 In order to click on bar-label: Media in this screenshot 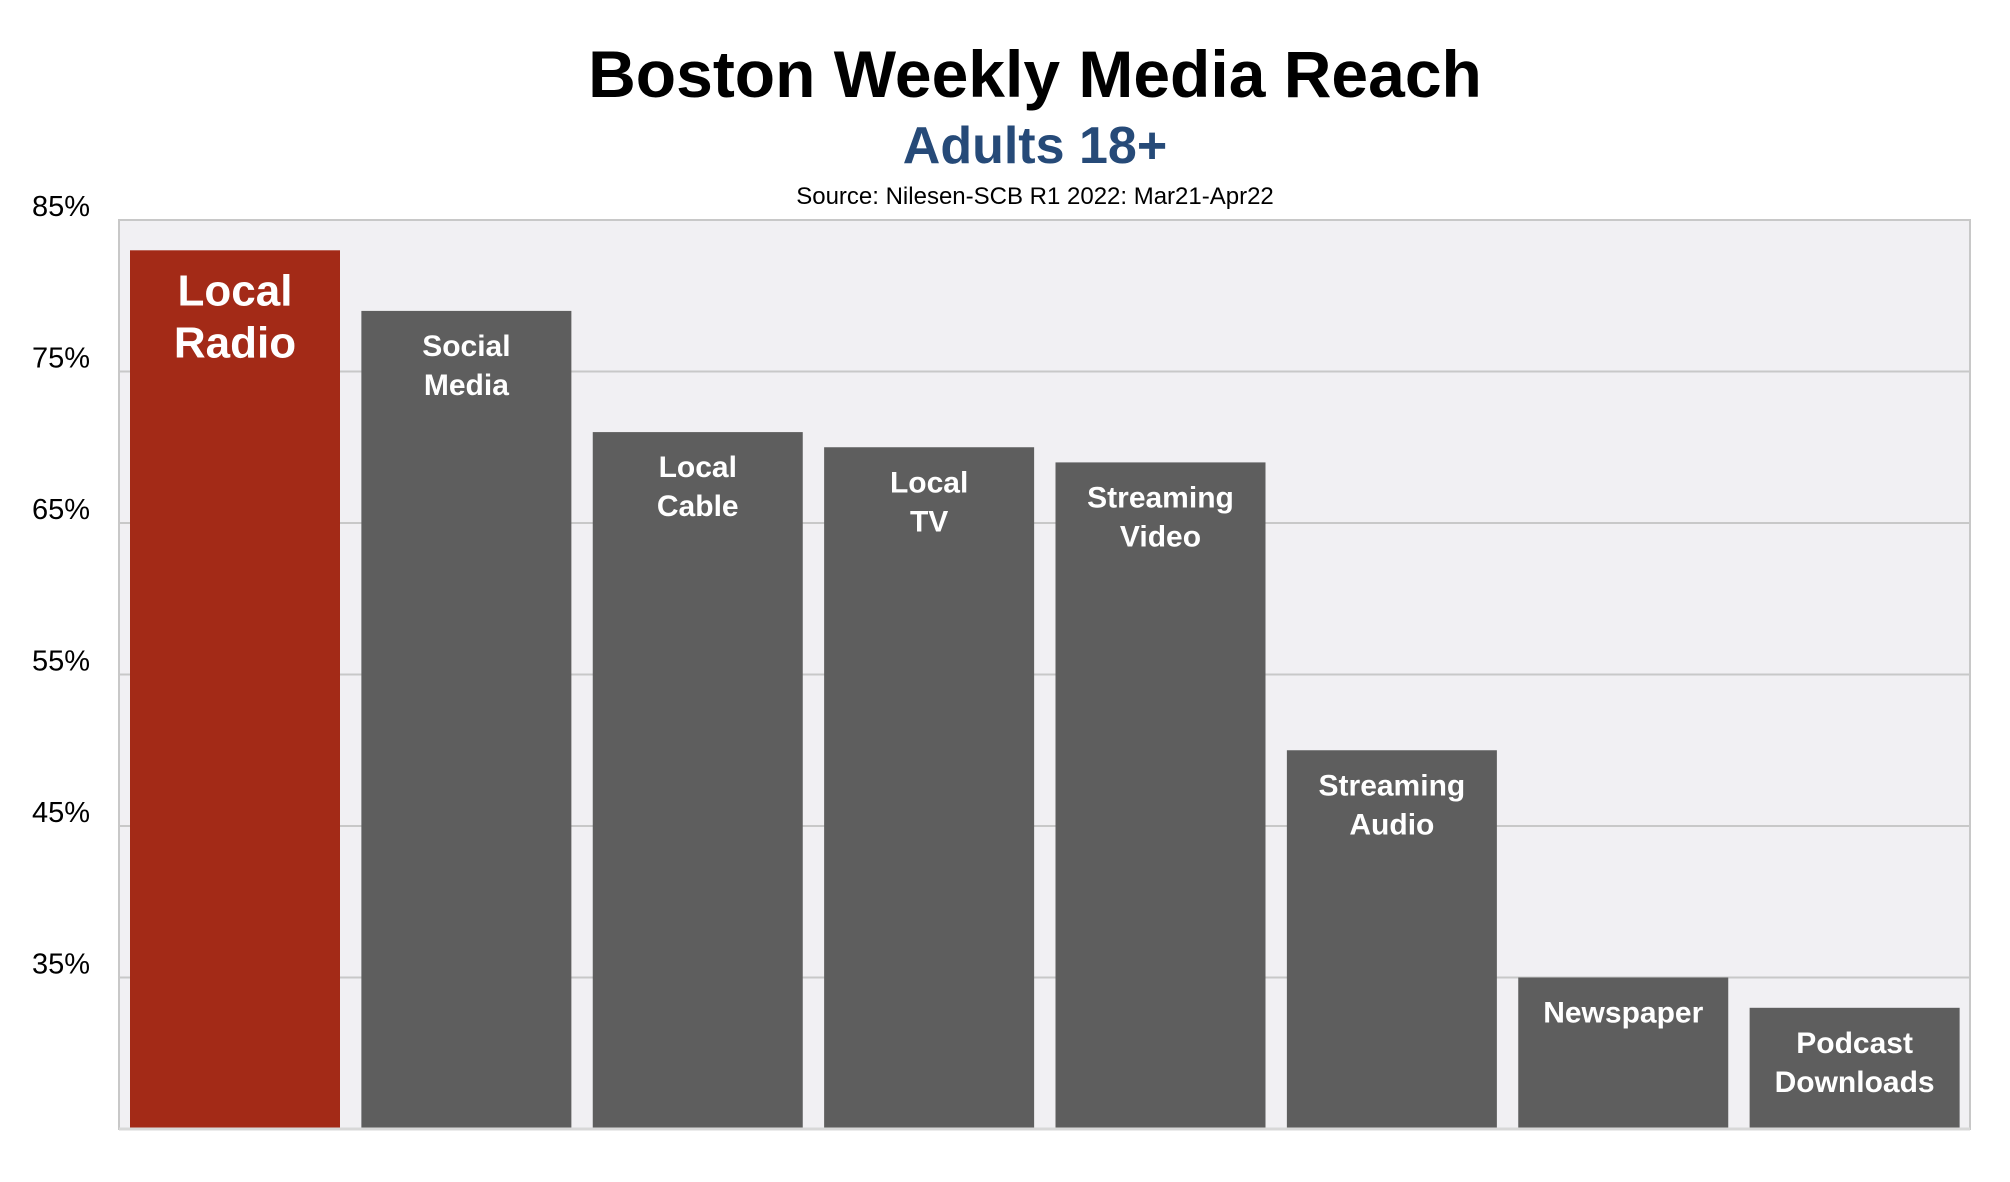, I will do `click(466, 385)`.